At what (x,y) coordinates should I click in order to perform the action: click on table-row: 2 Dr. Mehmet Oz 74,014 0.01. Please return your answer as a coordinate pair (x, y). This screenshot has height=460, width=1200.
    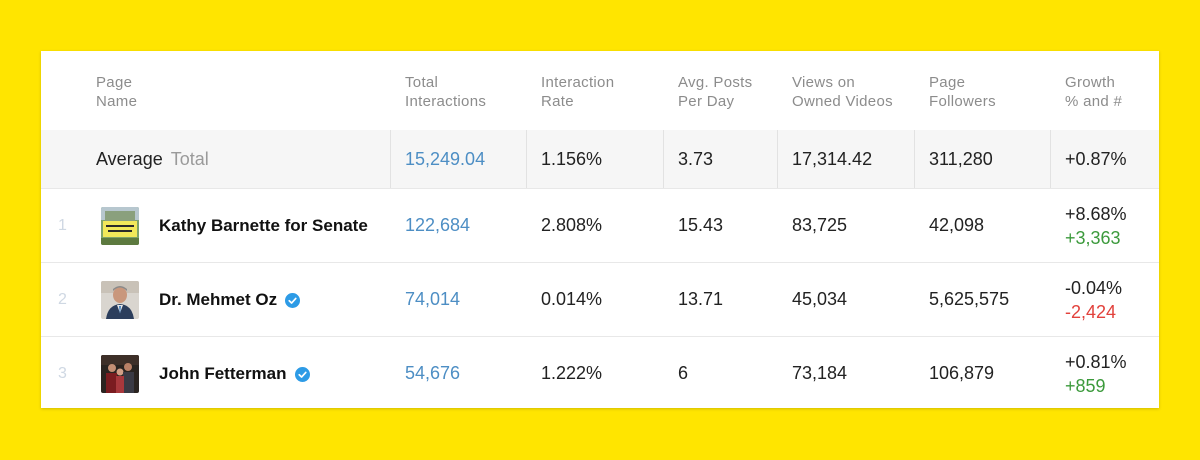
    Looking at the image, I should click on (600, 299).